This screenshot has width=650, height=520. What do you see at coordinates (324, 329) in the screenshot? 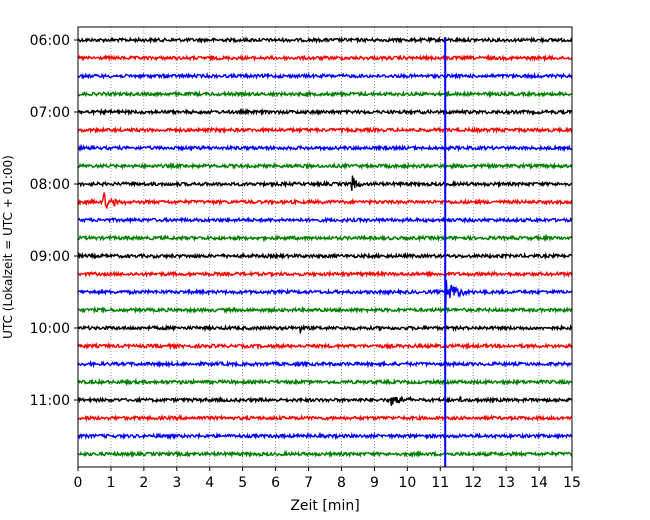
I see `trace-10:00` at bounding box center [324, 329].